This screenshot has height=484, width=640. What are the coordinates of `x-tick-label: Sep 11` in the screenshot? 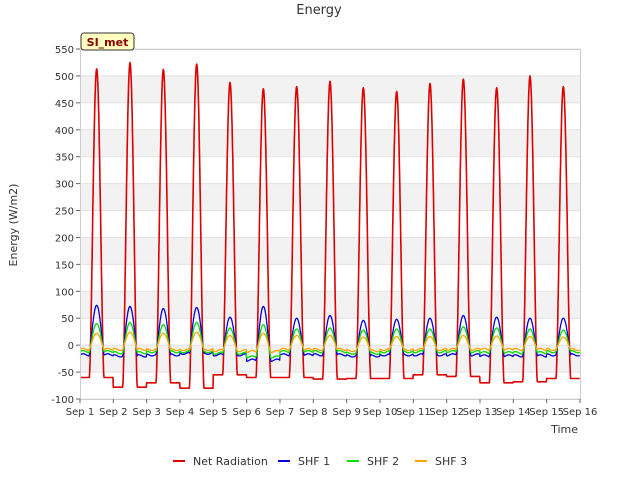 It's located at (413, 412).